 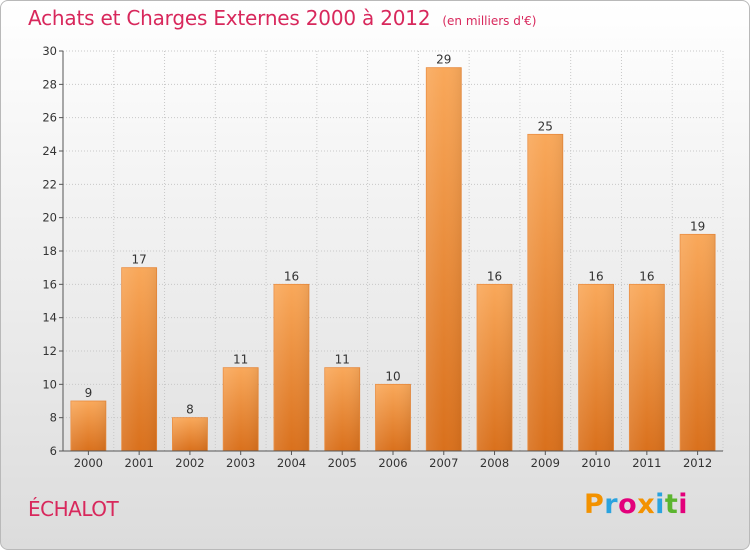 I want to click on data-label: 8, so click(x=190, y=410).